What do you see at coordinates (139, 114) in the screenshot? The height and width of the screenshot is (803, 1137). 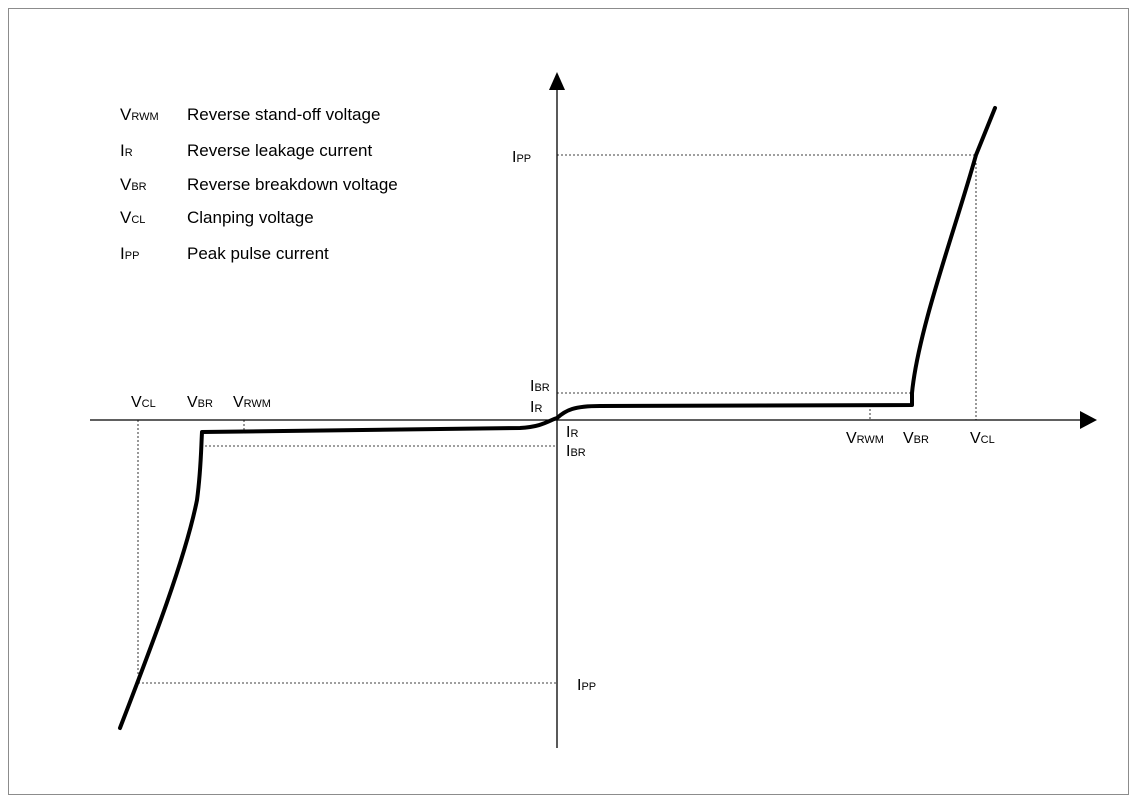 I see `legend-symbol-vrwm: VRWM` at bounding box center [139, 114].